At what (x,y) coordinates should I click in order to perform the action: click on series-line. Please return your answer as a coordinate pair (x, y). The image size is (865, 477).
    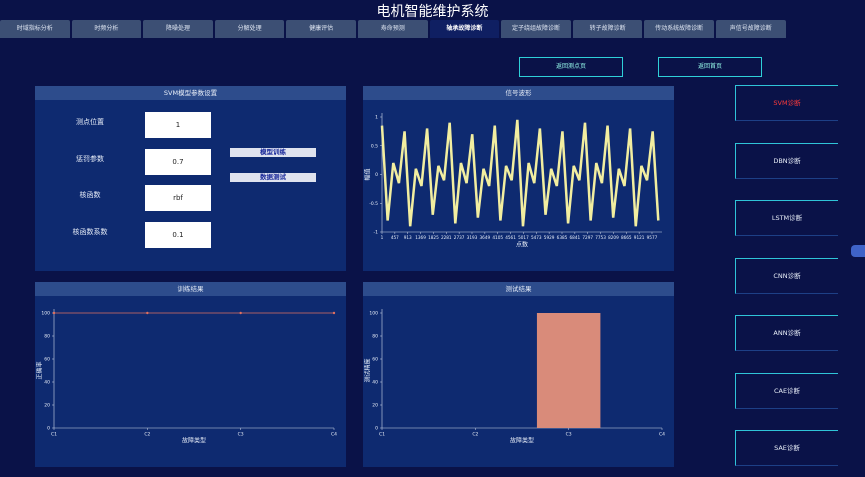
    Looking at the image, I should click on (520, 173).